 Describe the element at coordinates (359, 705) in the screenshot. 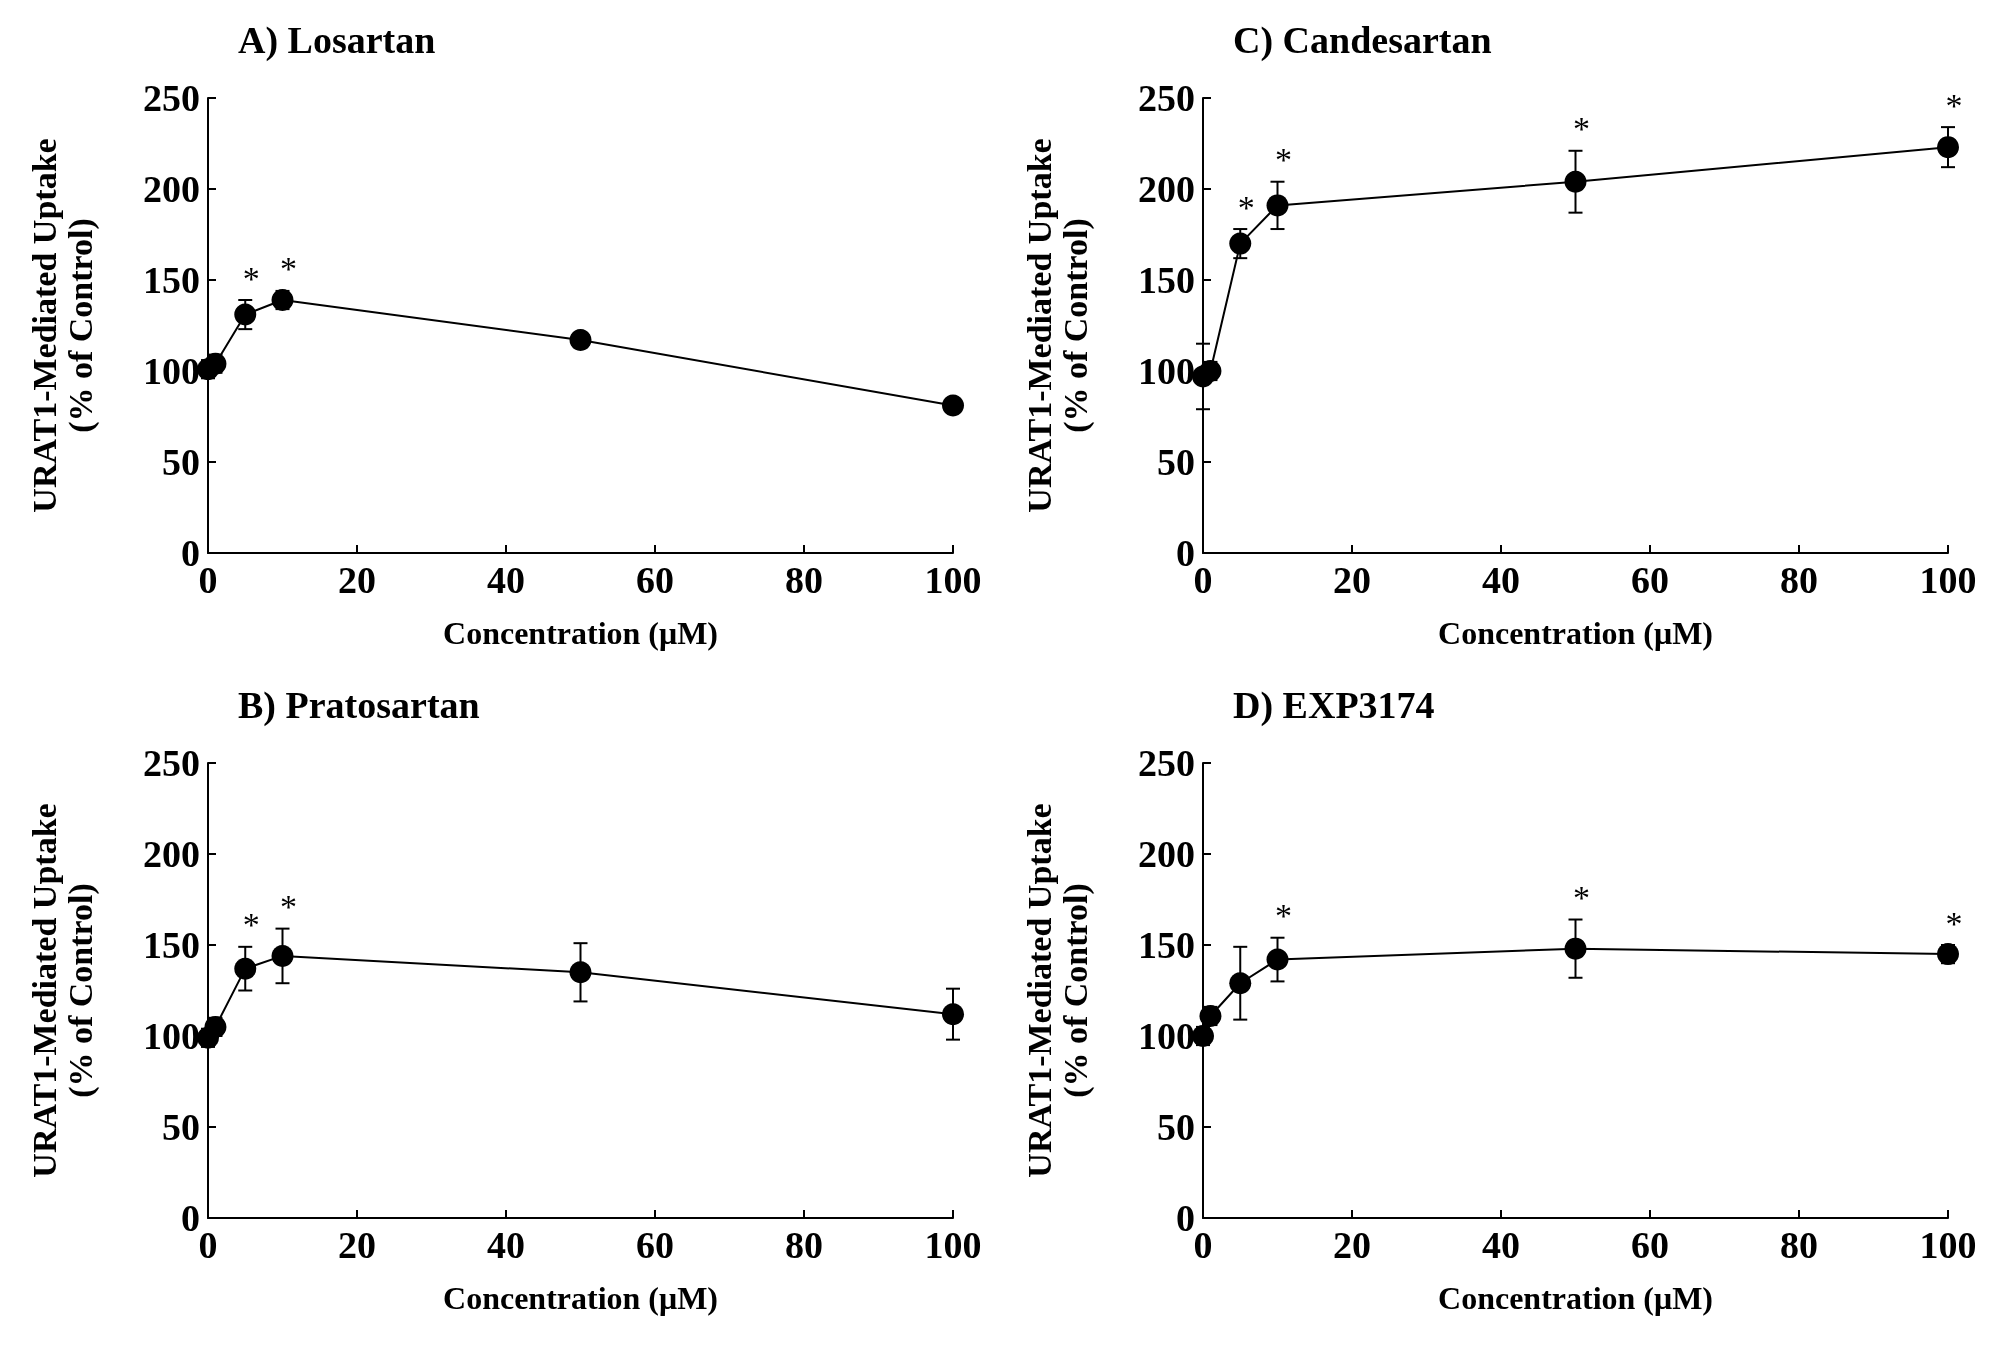

I see `chart-title: B) Pratosartan` at that location.